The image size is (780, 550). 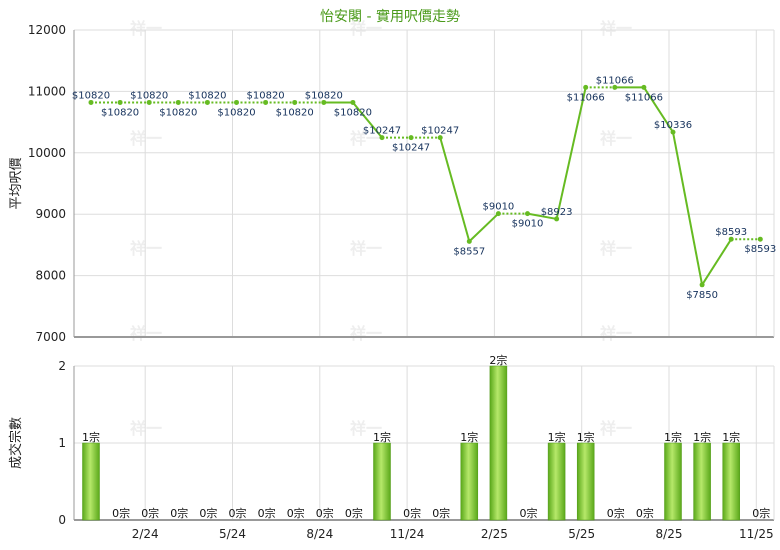 I want to click on data-label: $7850, so click(x=702, y=295).